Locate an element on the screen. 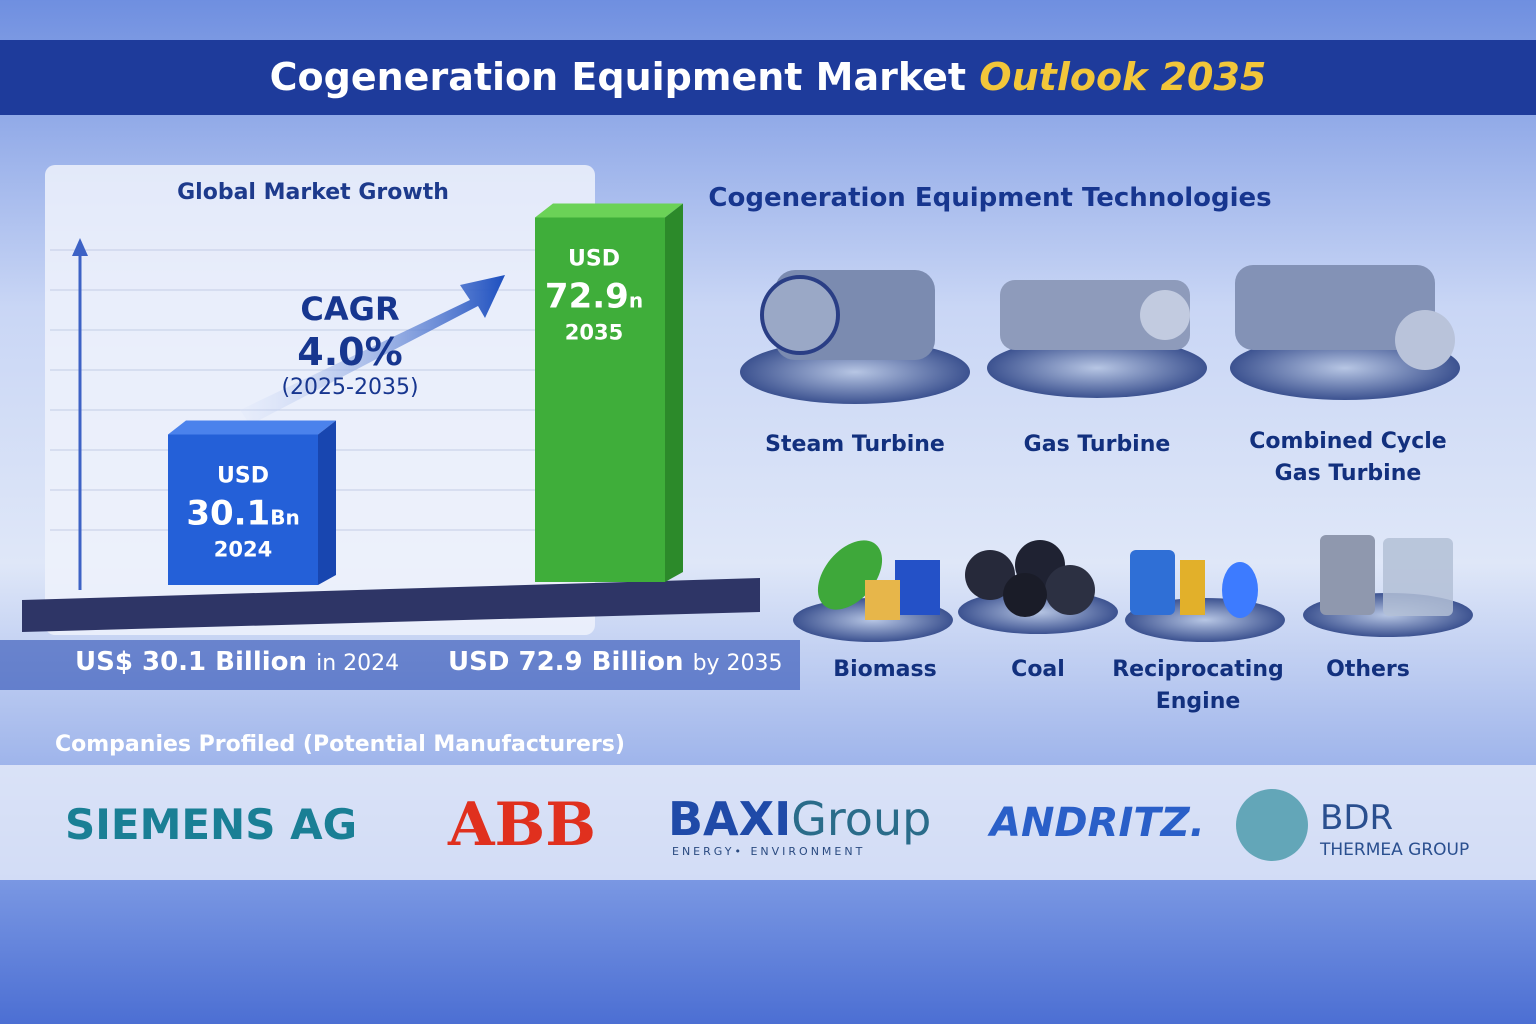 This screenshot has height=1024, width=1536. market-title: Global Market Growth is located at coordinates (313, 192).